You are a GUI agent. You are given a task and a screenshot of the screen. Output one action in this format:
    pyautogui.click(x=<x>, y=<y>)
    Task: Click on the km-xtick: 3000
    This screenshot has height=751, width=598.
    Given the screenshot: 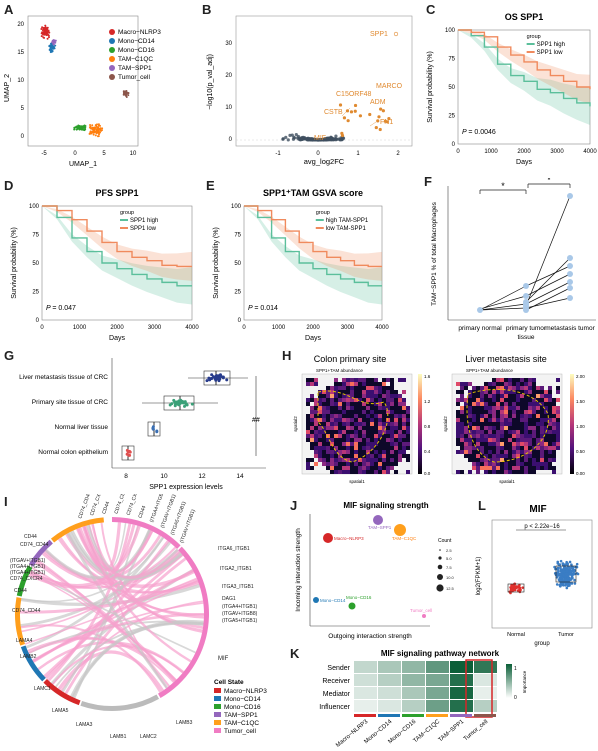 What is the action you would take?
    pyautogui.click(x=348, y=328)
    